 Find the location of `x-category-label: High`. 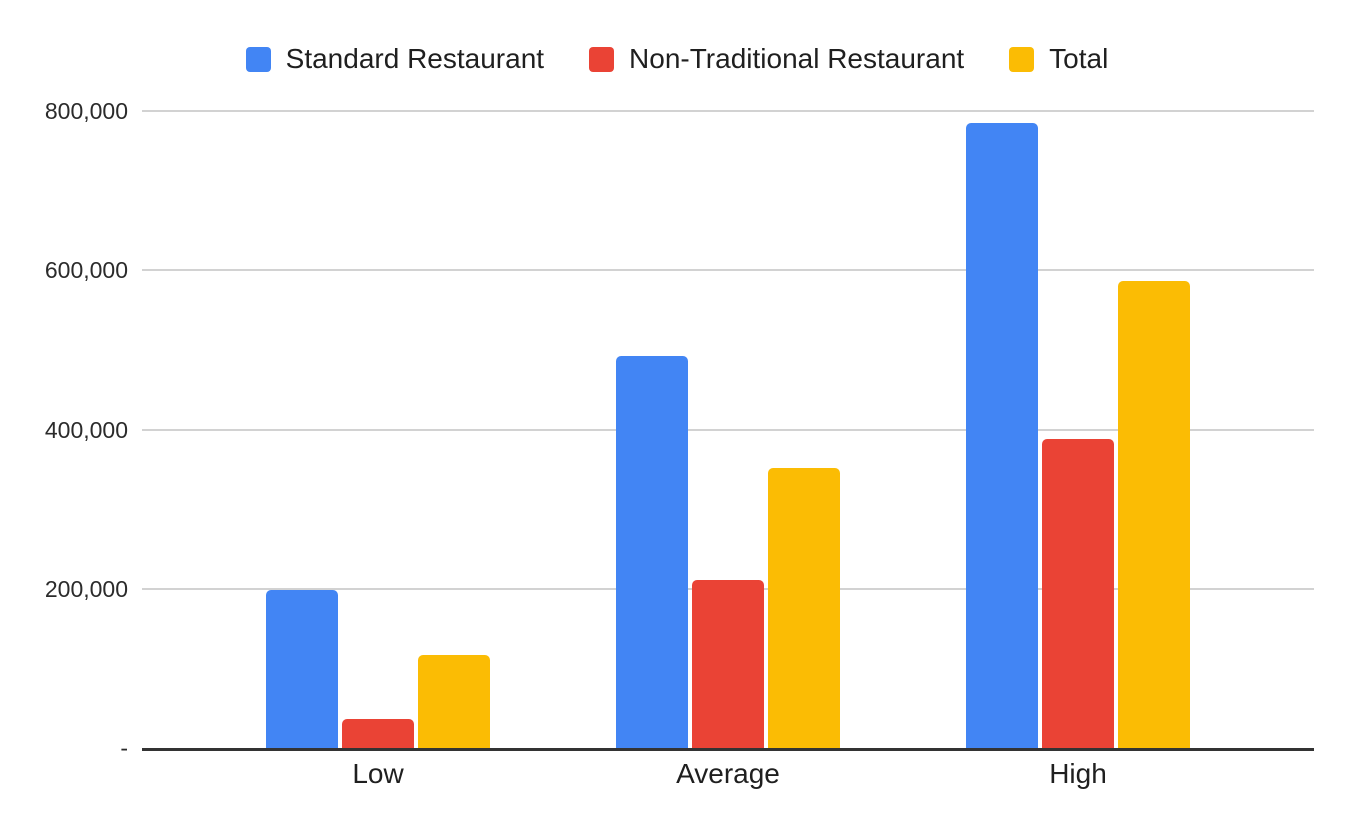

x-category-label: High is located at coordinates (1078, 773).